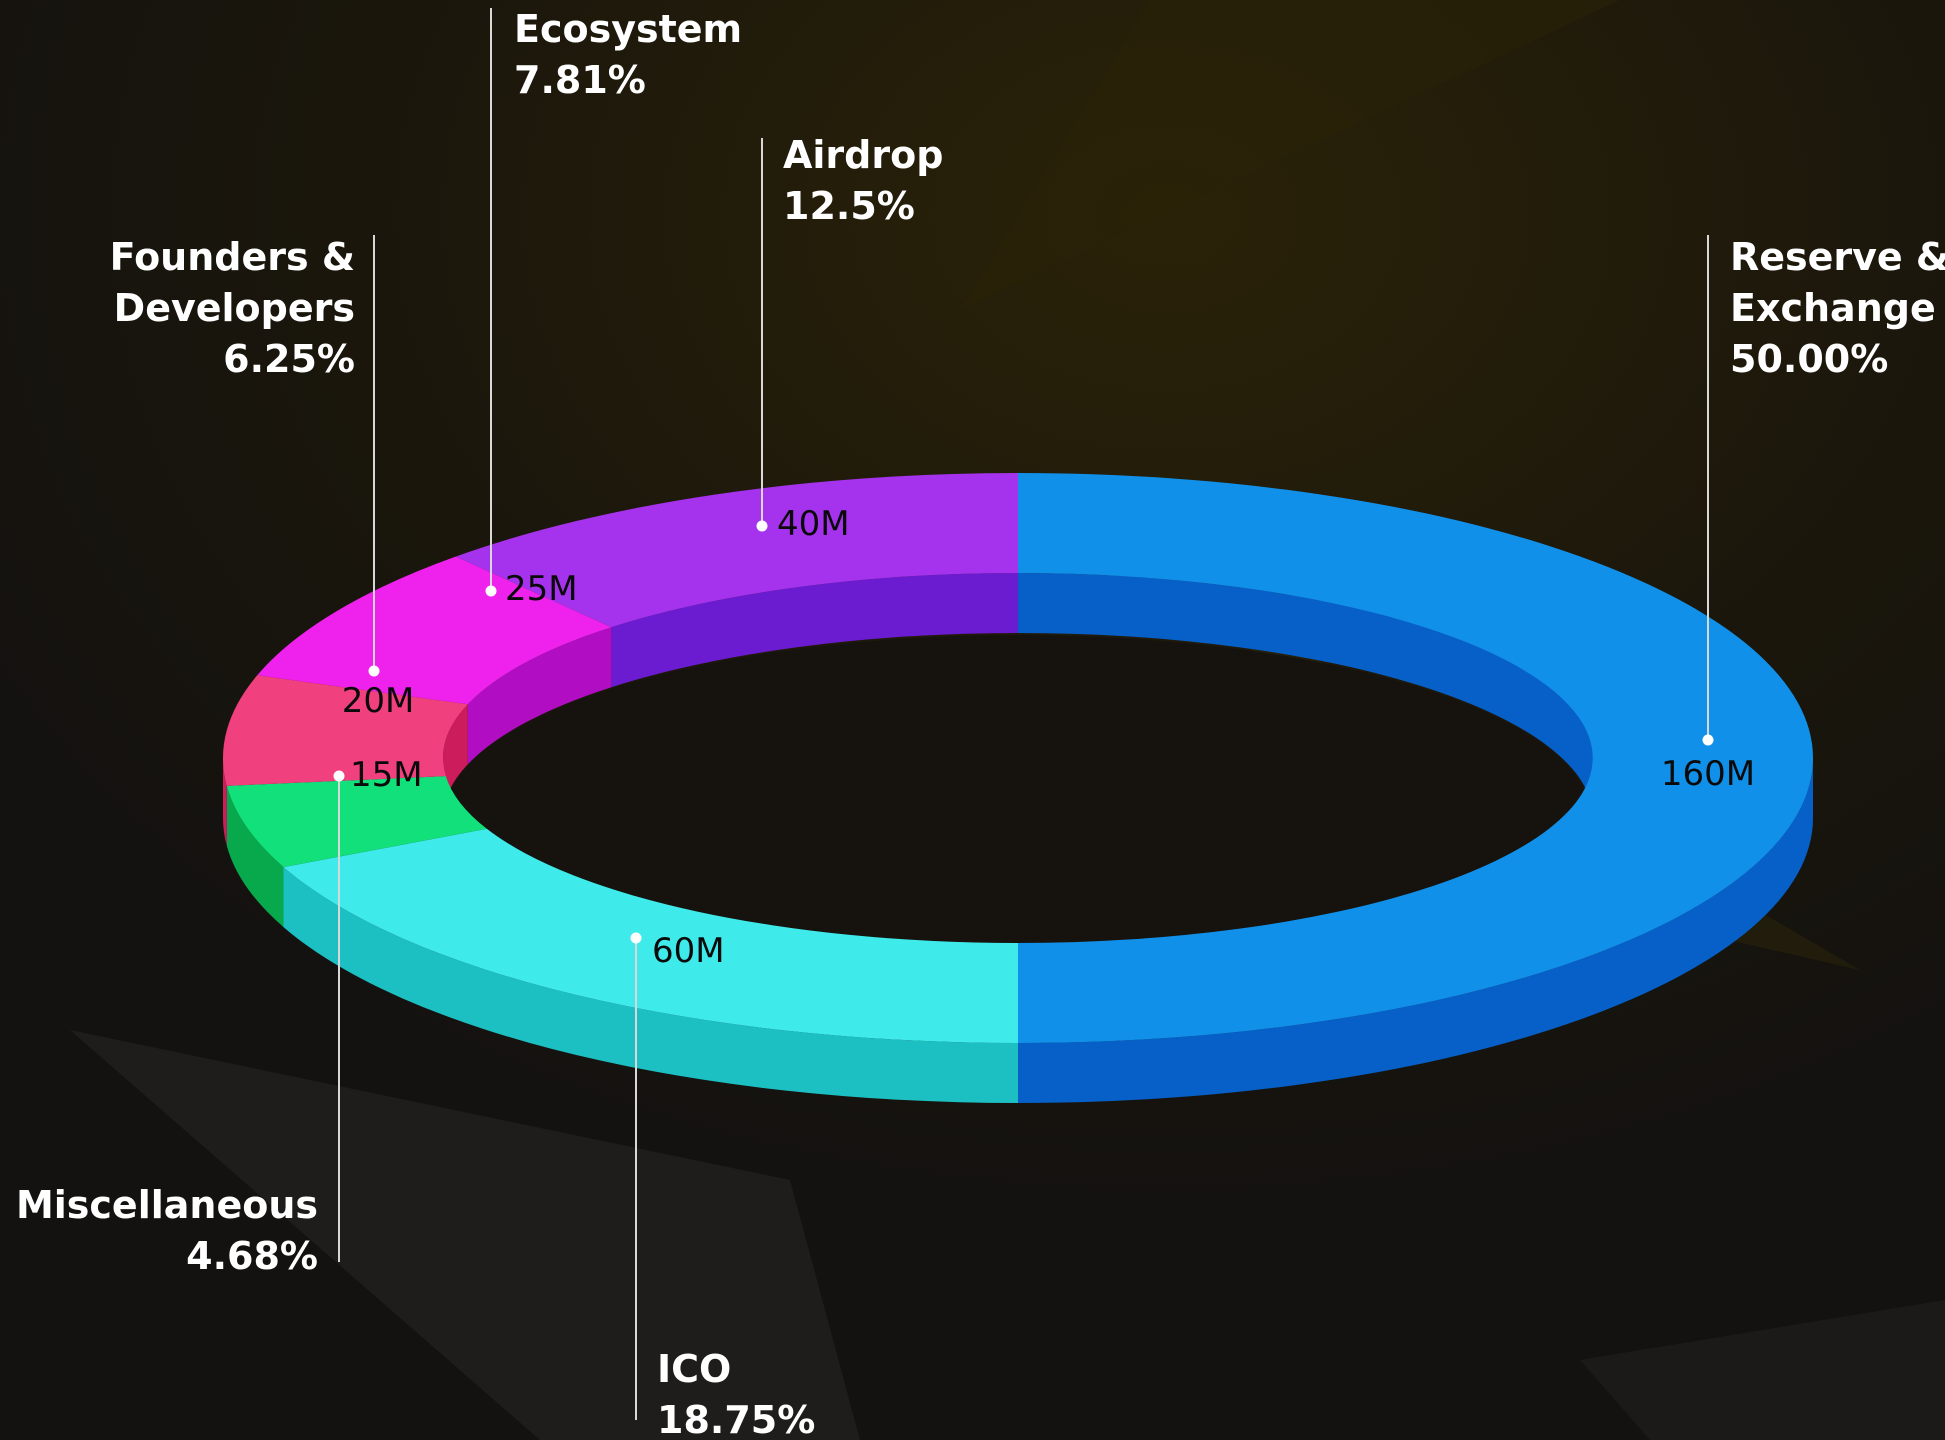  What do you see at coordinates (539, 696) in the screenshot?
I see `ring-inner-wall-ecosystem` at bounding box center [539, 696].